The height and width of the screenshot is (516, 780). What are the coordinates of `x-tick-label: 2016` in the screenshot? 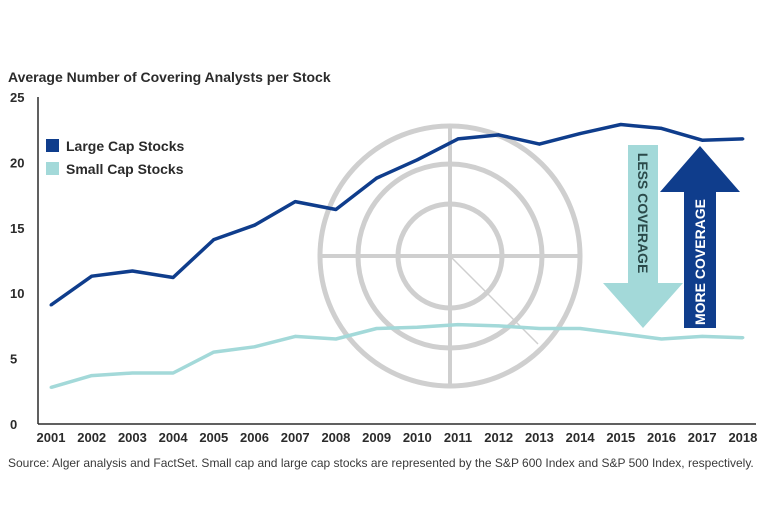 It's located at (661, 437).